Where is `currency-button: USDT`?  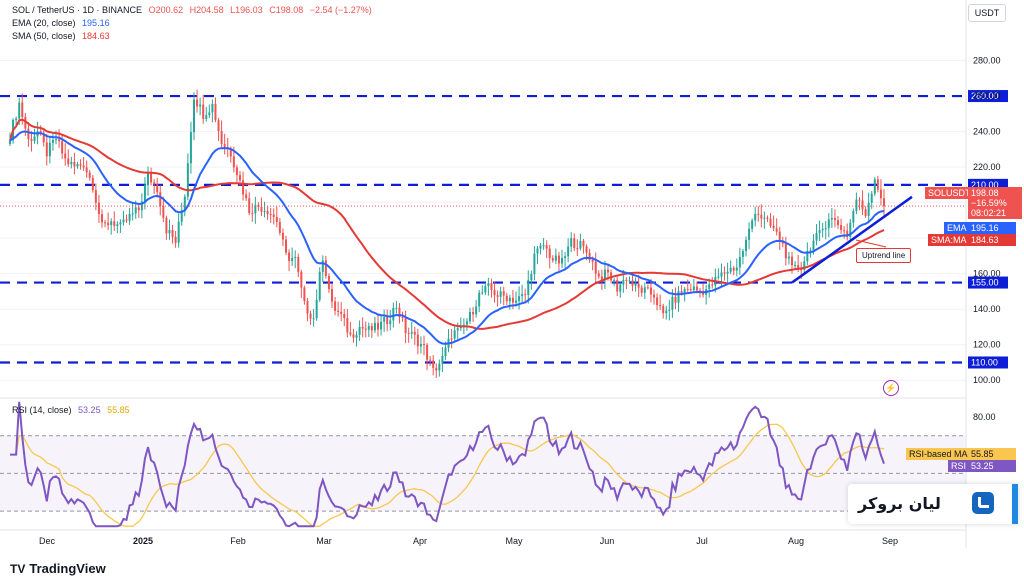 currency-button: USDT is located at coordinates (987, 13).